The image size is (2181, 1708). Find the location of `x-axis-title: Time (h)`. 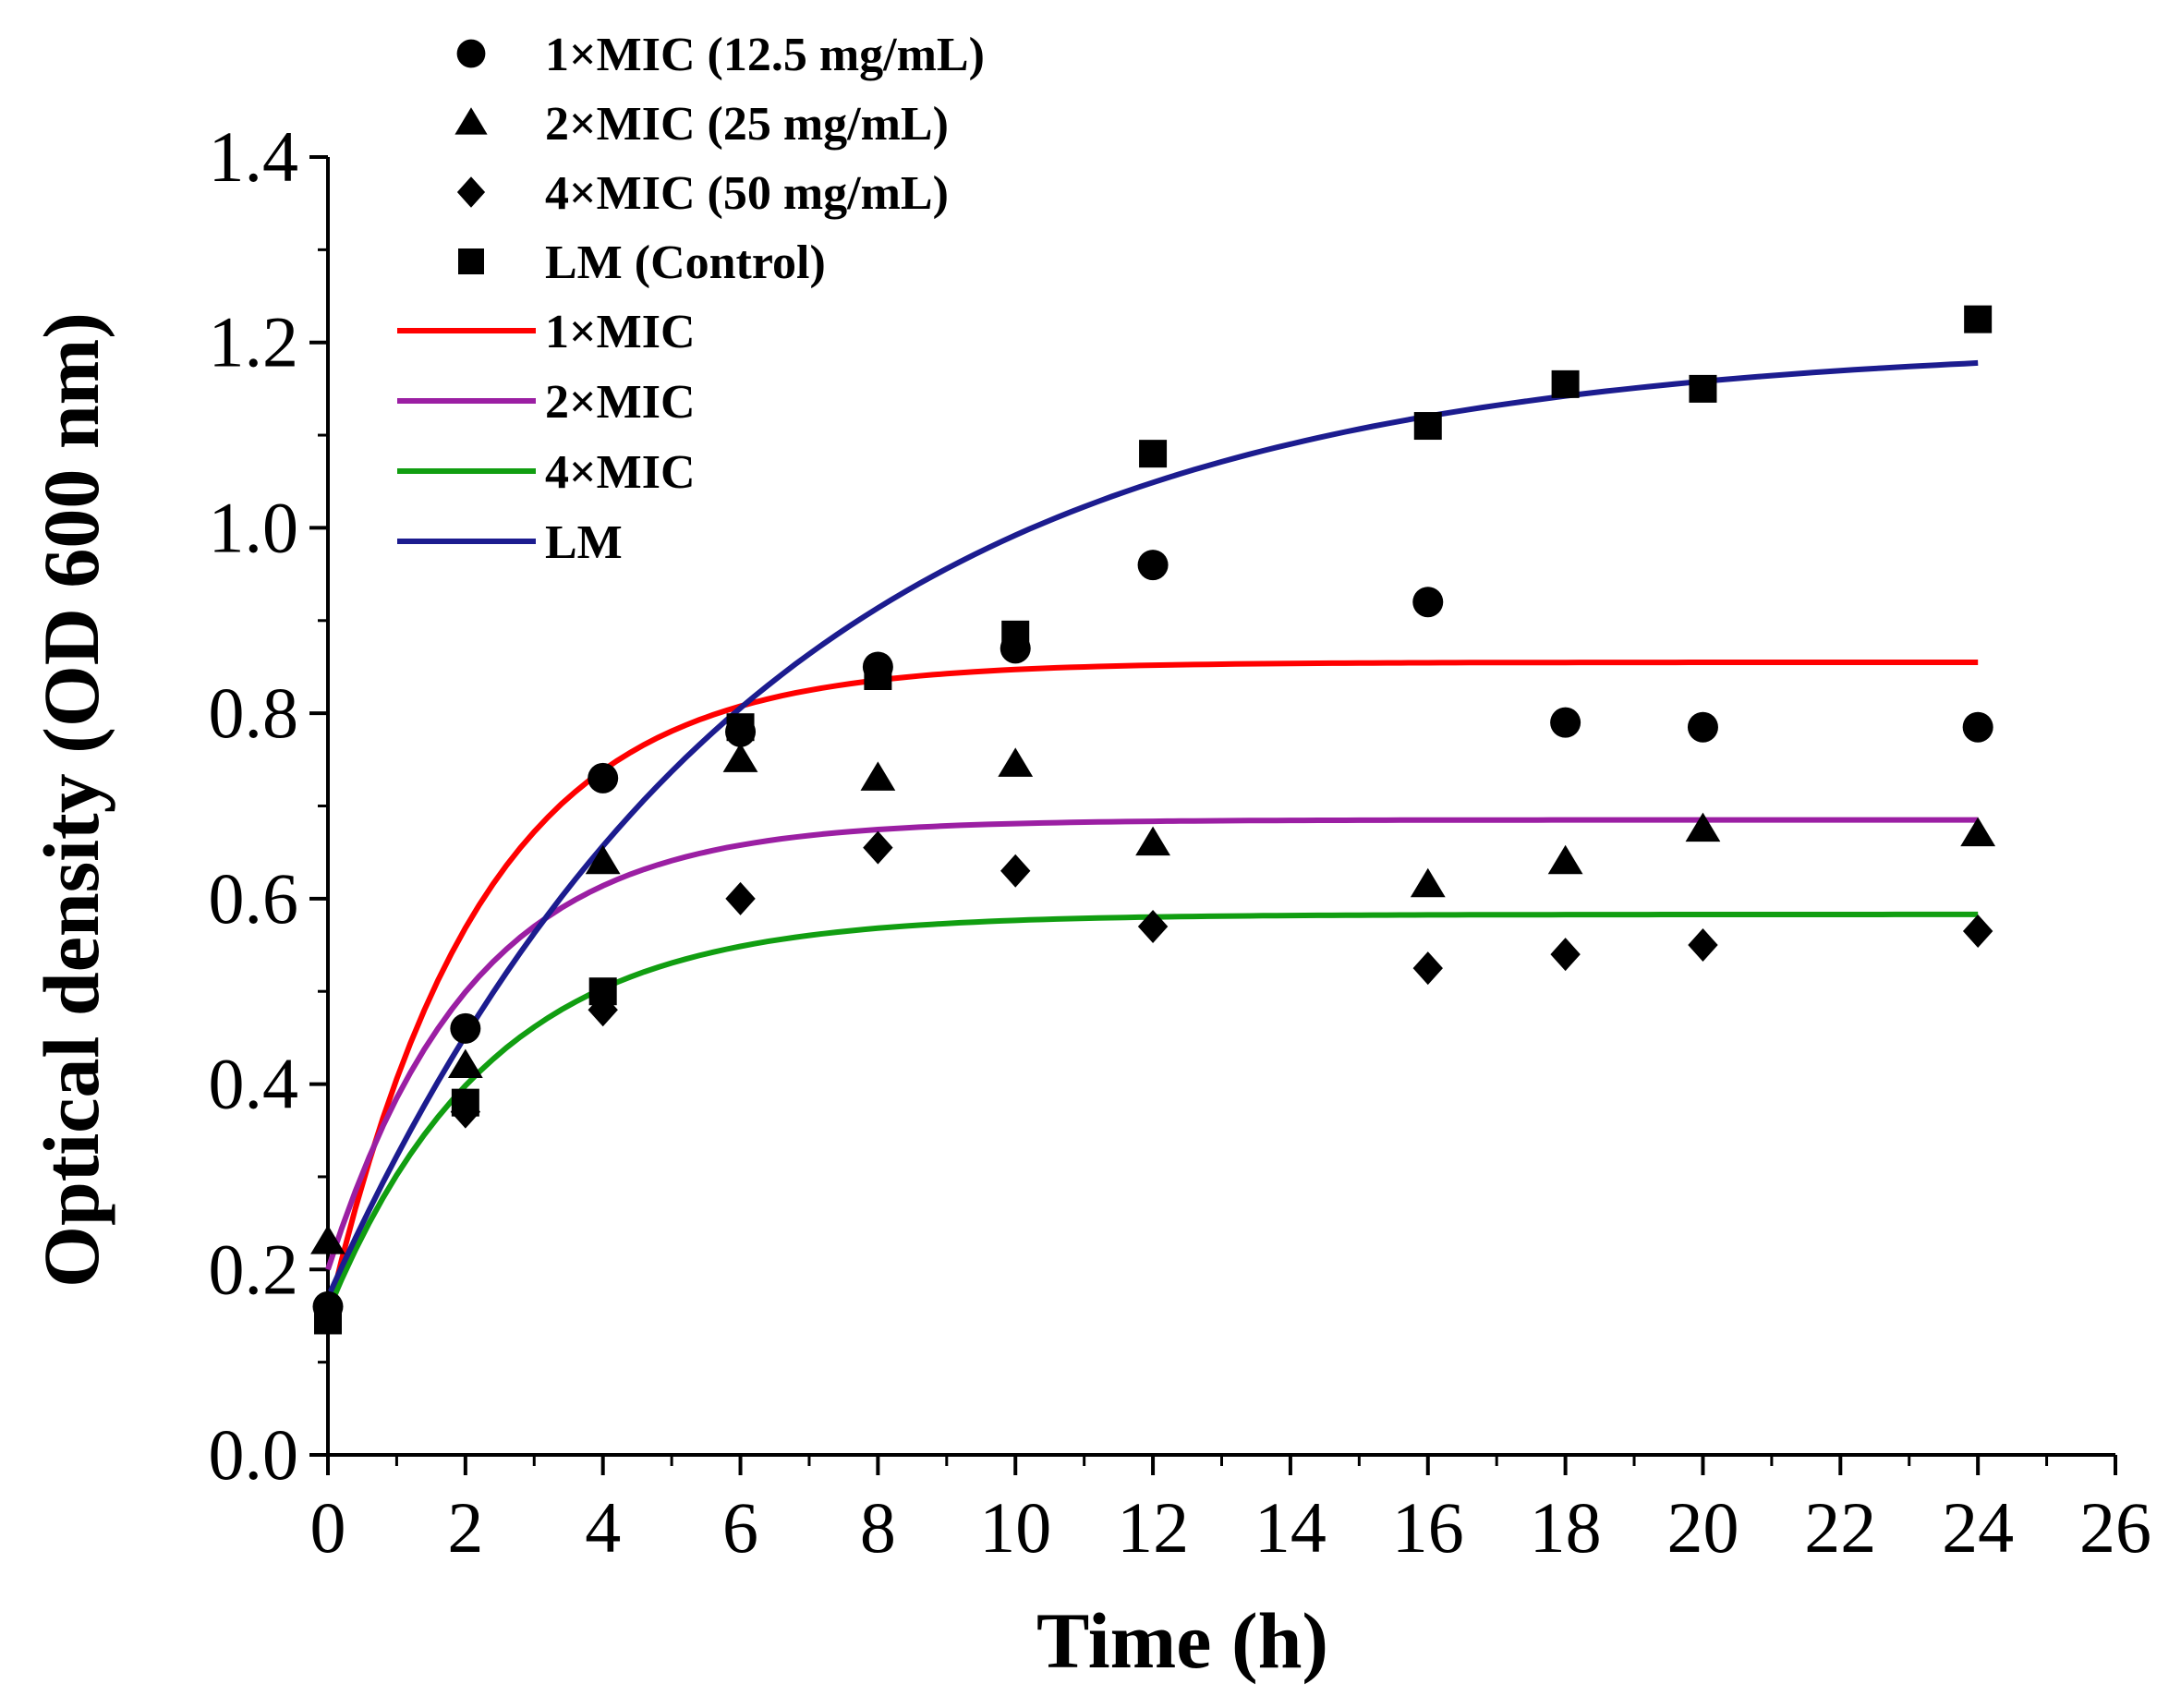

x-axis-title: Time (h) is located at coordinates (1182, 1640).